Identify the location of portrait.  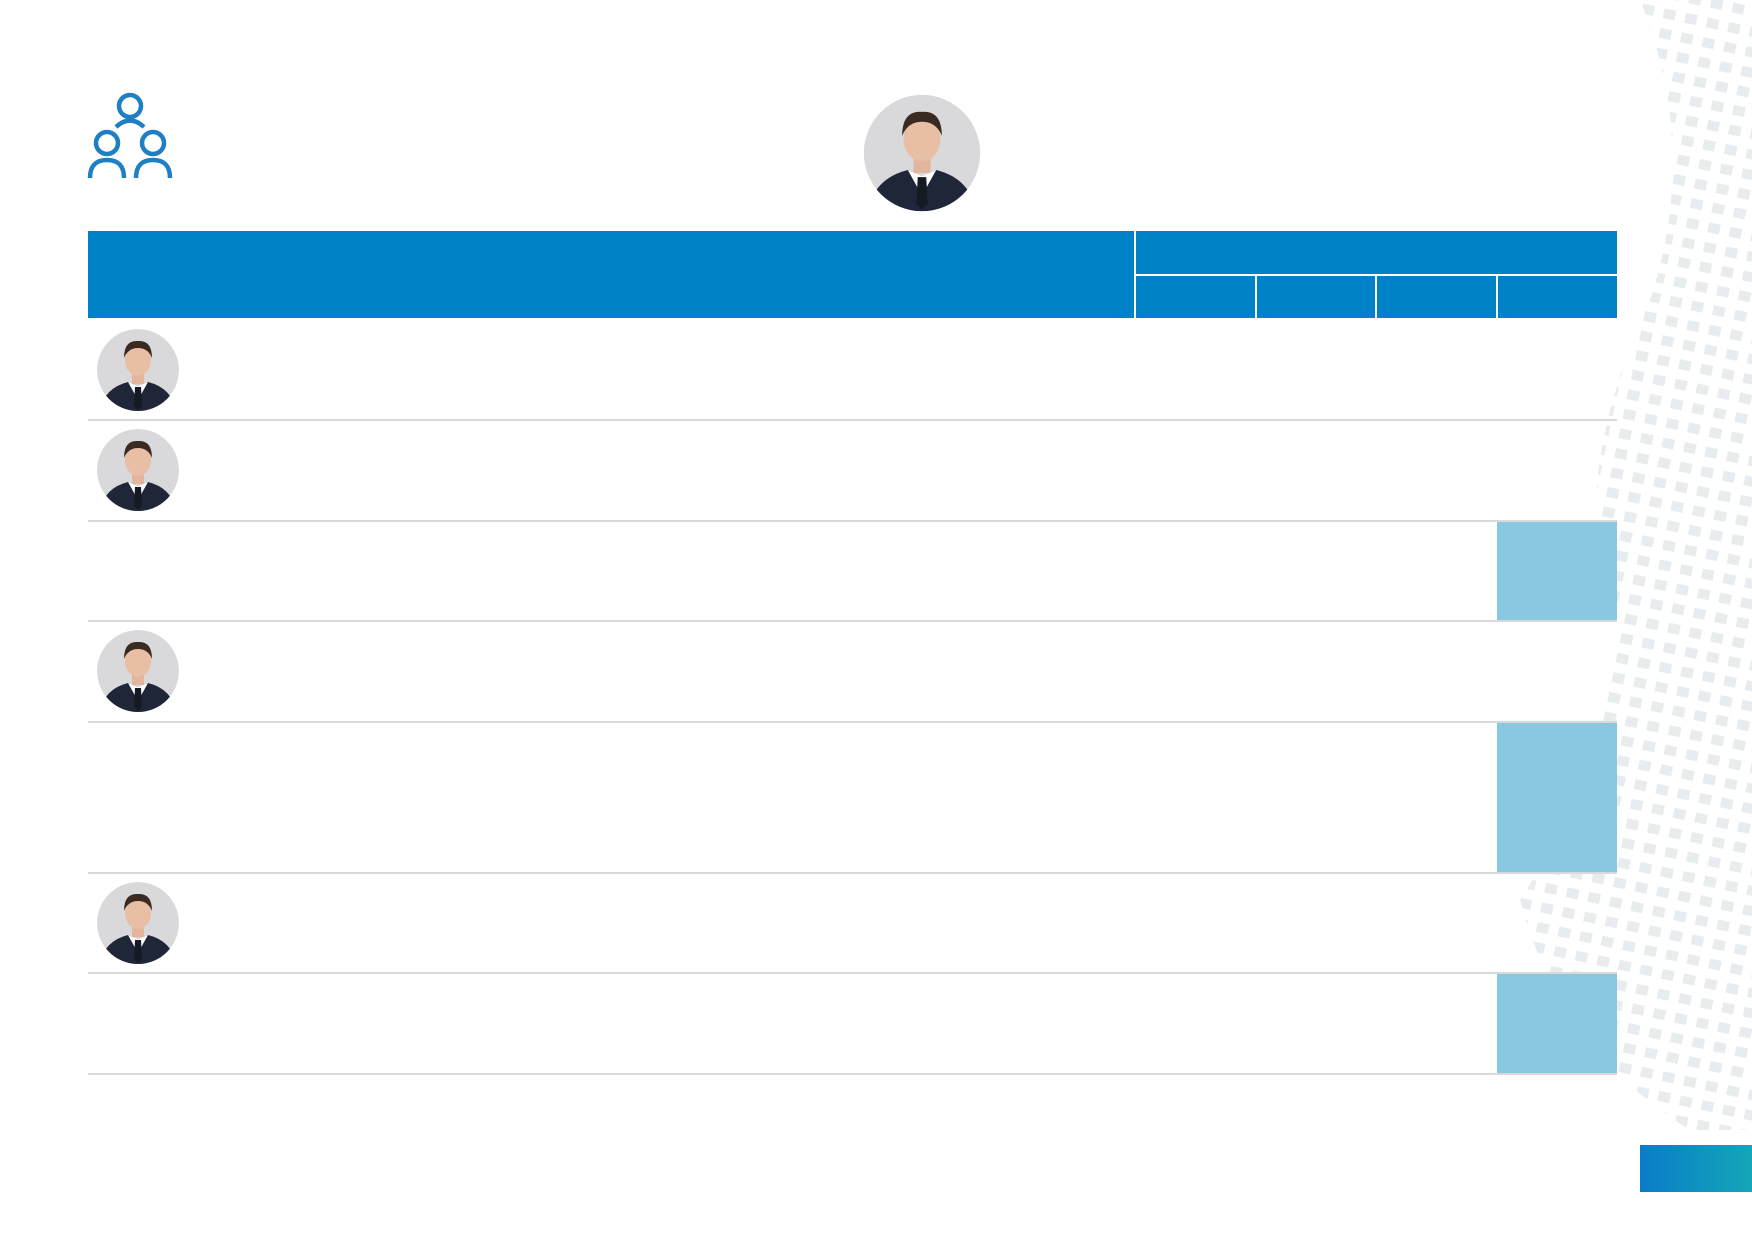
(922, 153).